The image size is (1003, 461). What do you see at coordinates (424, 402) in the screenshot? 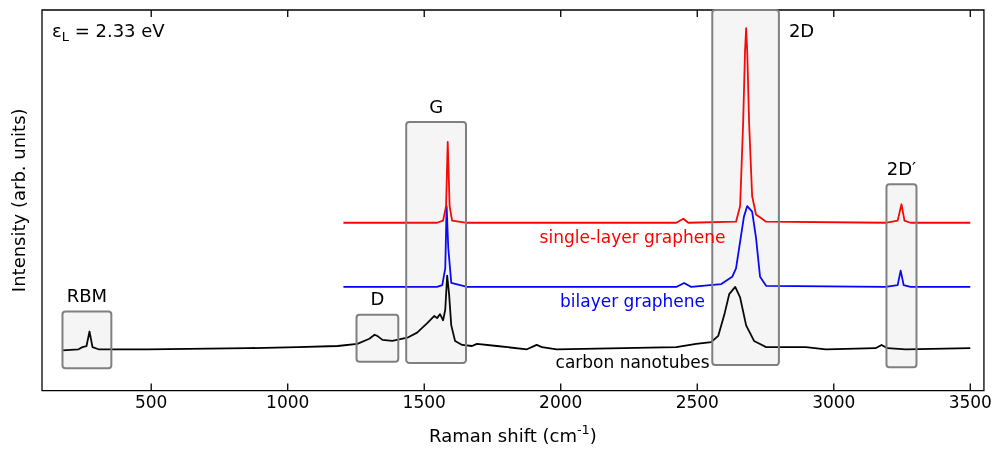
I see `x-tick-label: 1500` at bounding box center [424, 402].